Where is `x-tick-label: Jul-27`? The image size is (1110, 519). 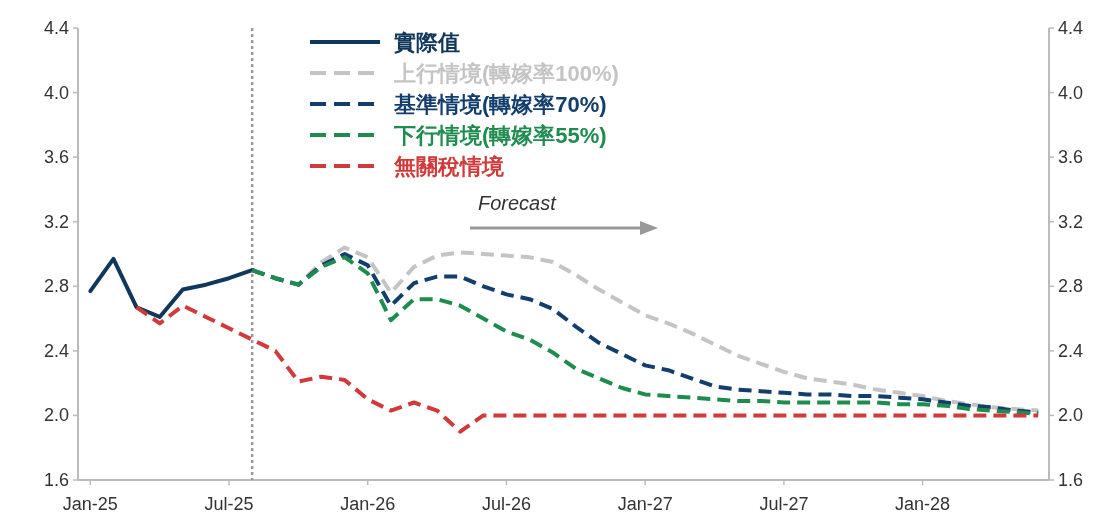 x-tick-label: Jul-27 is located at coordinates (784, 504).